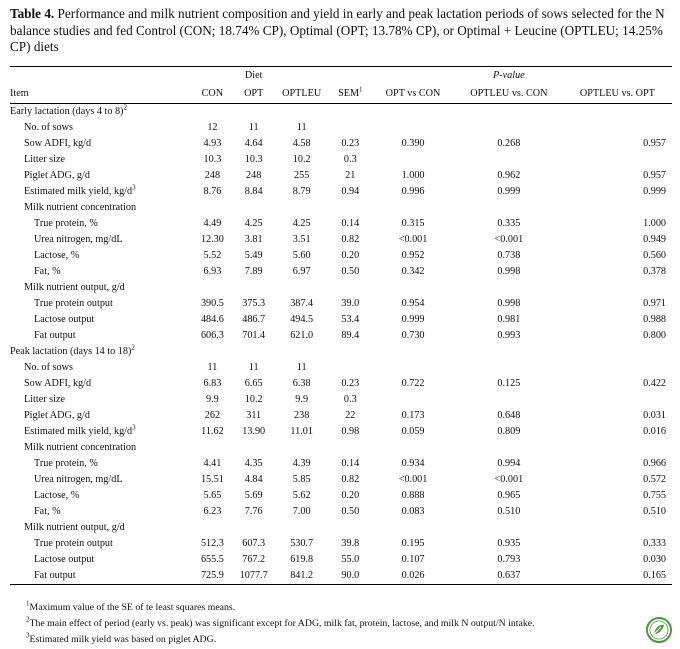 The image size is (680, 649). Describe the element at coordinates (509, 431) in the screenshot. I see `cell-p2: 0.809` at that location.